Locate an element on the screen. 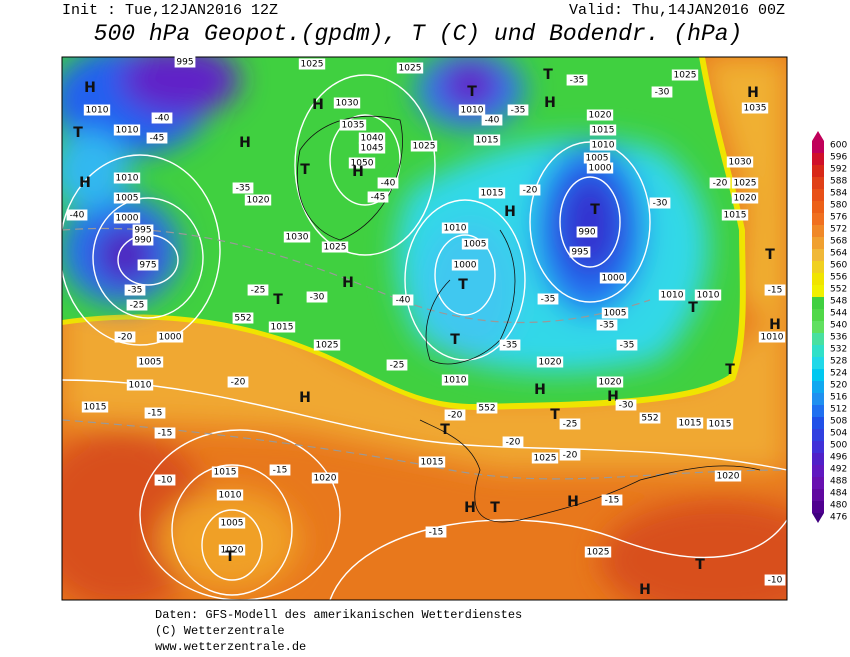  colorbar-label: 564 is located at coordinates (838, 254).